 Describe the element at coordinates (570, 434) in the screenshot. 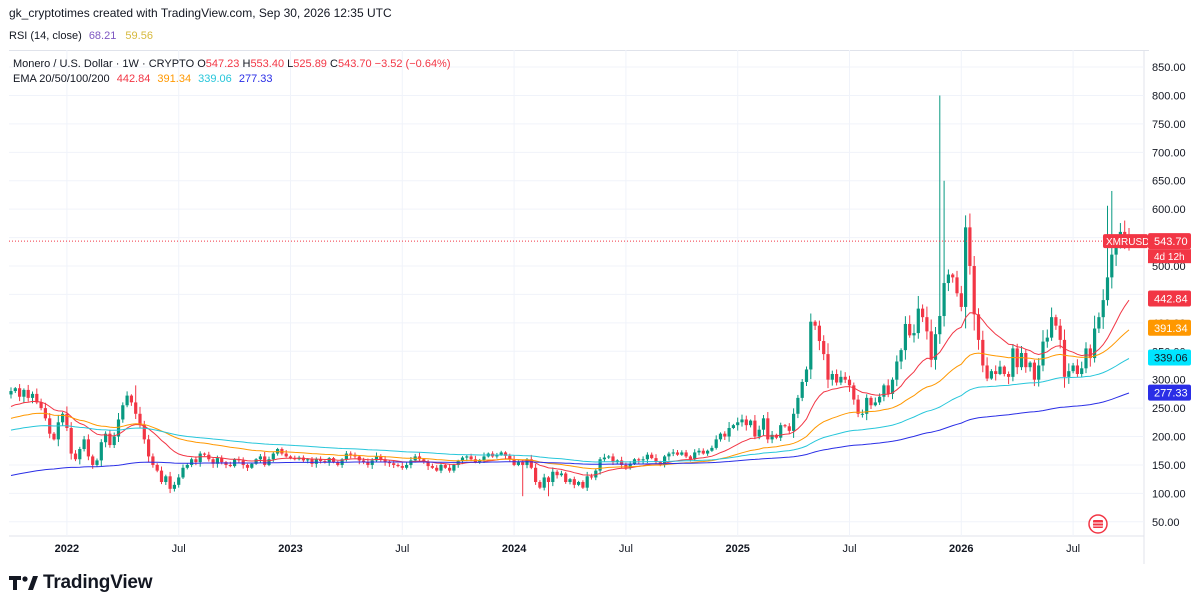

I see `ema200-line` at that location.